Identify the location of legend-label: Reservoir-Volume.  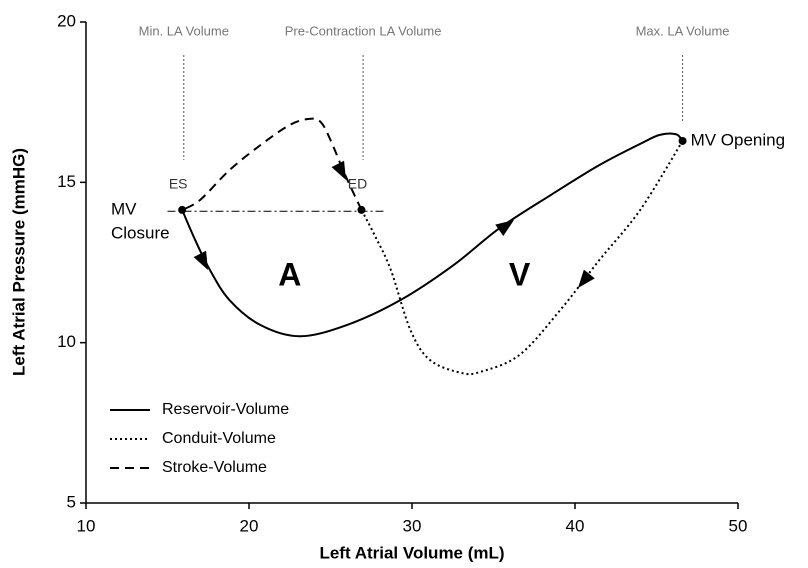
(225, 409).